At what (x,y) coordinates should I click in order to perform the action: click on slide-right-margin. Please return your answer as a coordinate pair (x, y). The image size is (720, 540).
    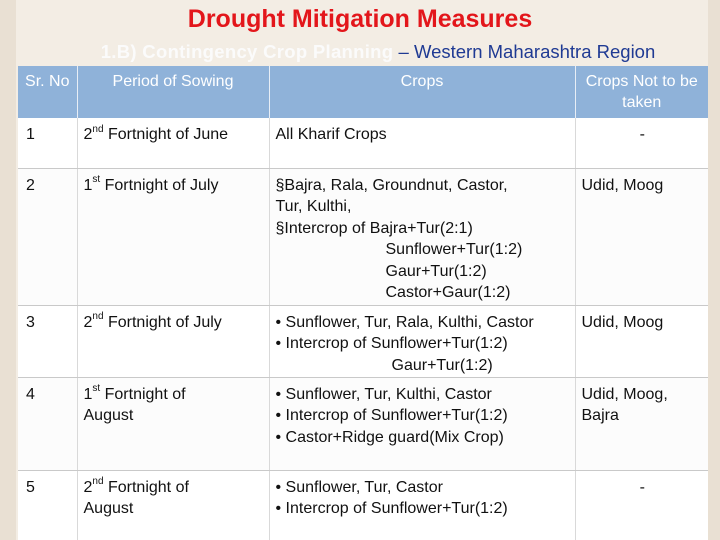
    Looking at the image, I should click on (714, 270).